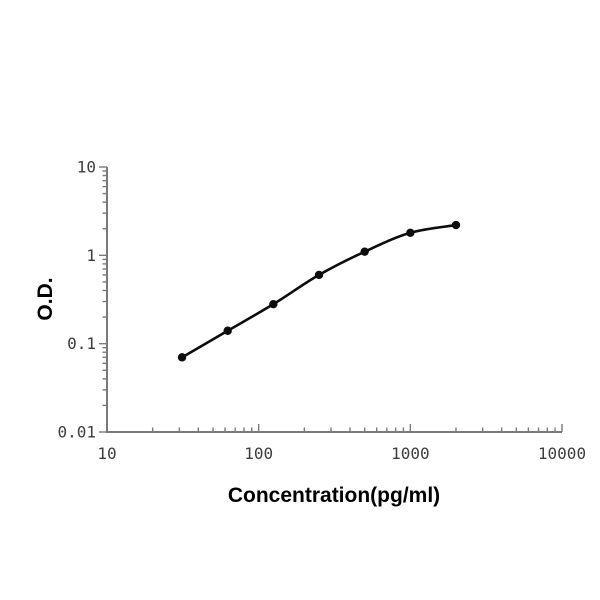 The width and height of the screenshot is (600, 600). I want to click on x-tick-label: 1000, so click(410, 453).